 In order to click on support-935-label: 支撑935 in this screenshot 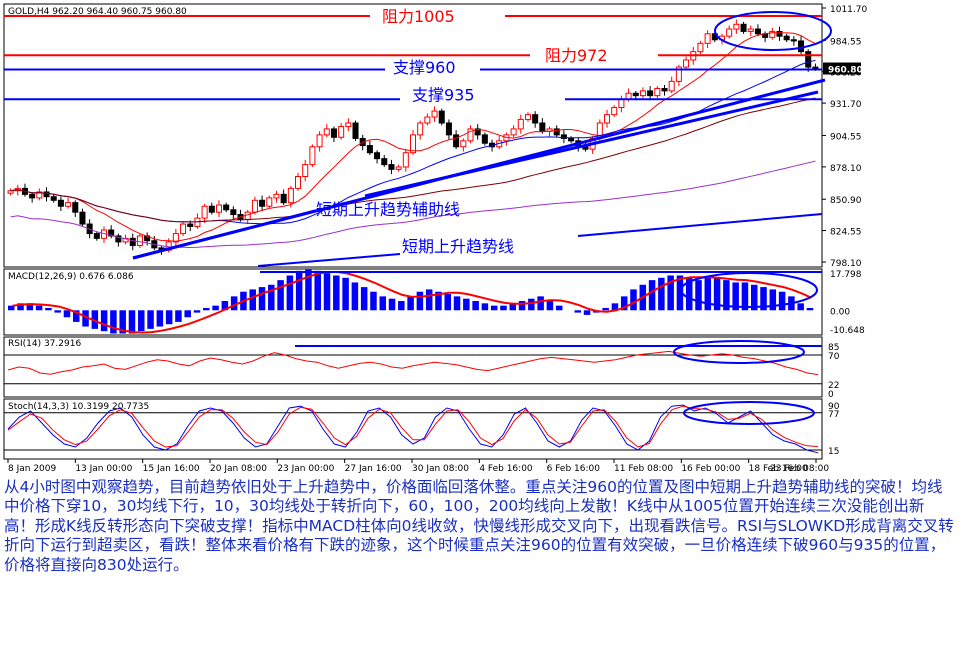, I will do `click(443, 94)`.